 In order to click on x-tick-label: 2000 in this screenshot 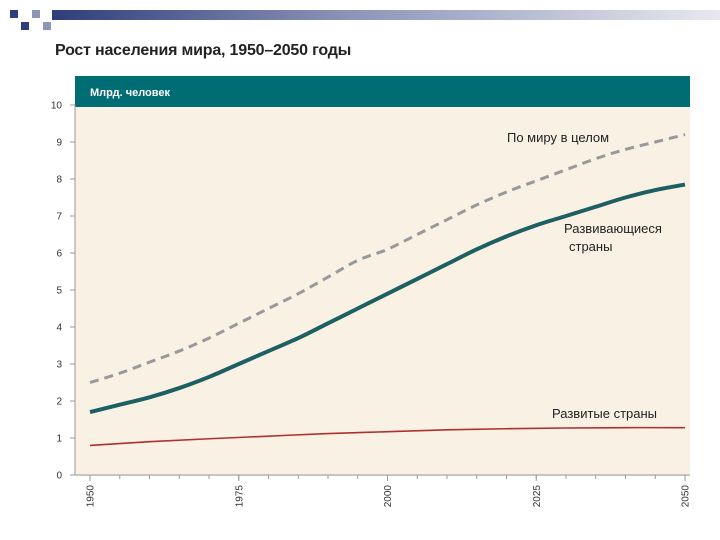, I will do `click(388, 496)`.